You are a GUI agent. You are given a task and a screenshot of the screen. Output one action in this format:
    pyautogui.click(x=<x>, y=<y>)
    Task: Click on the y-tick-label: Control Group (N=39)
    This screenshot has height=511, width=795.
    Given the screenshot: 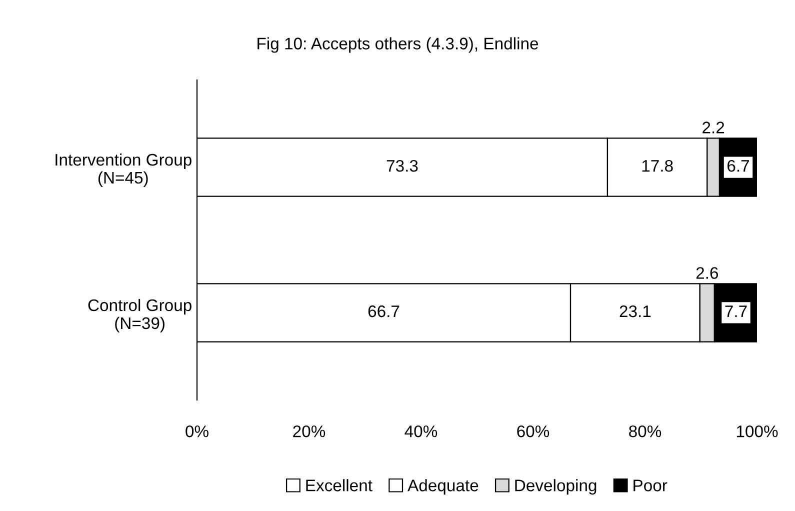 What is the action you would take?
    pyautogui.click(x=140, y=315)
    